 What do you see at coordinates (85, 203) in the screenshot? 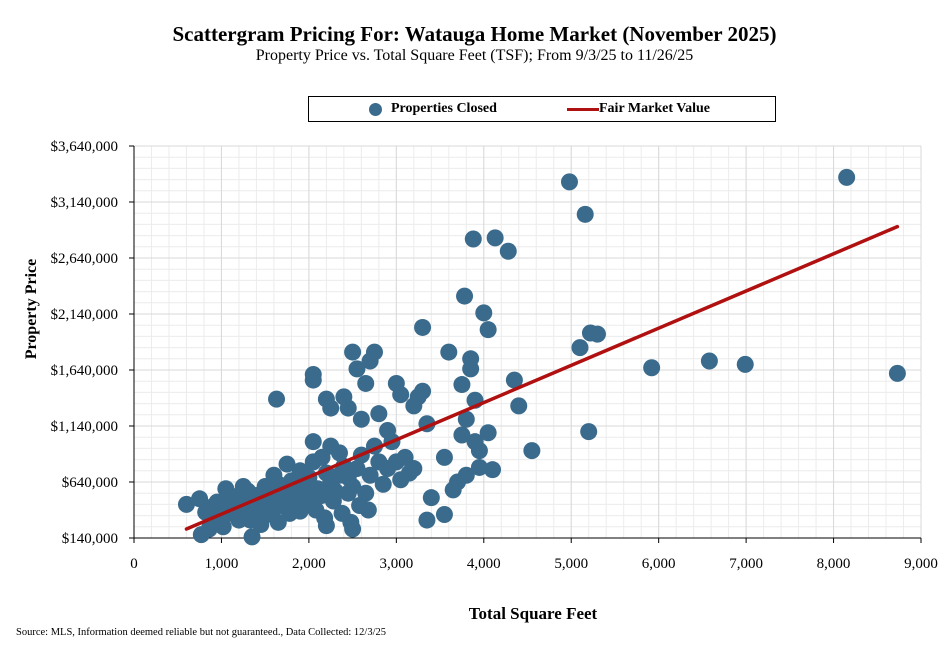
I see `y-tick-label: $3,140,000` at bounding box center [85, 203].